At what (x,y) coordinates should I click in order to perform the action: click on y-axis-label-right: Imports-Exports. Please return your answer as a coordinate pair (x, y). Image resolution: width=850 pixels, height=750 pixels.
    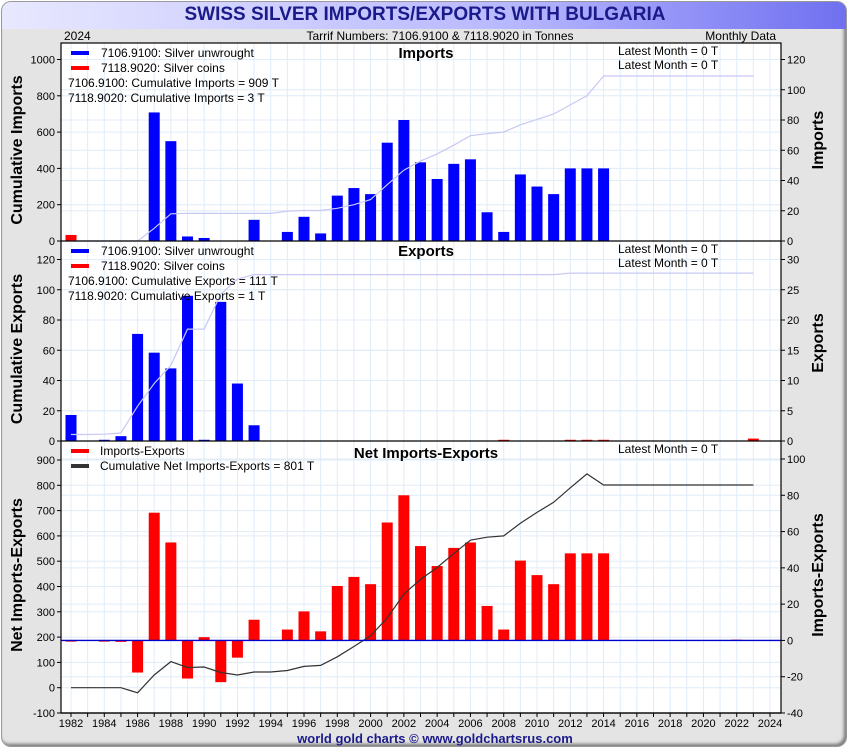
    Looking at the image, I should click on (818, 575).